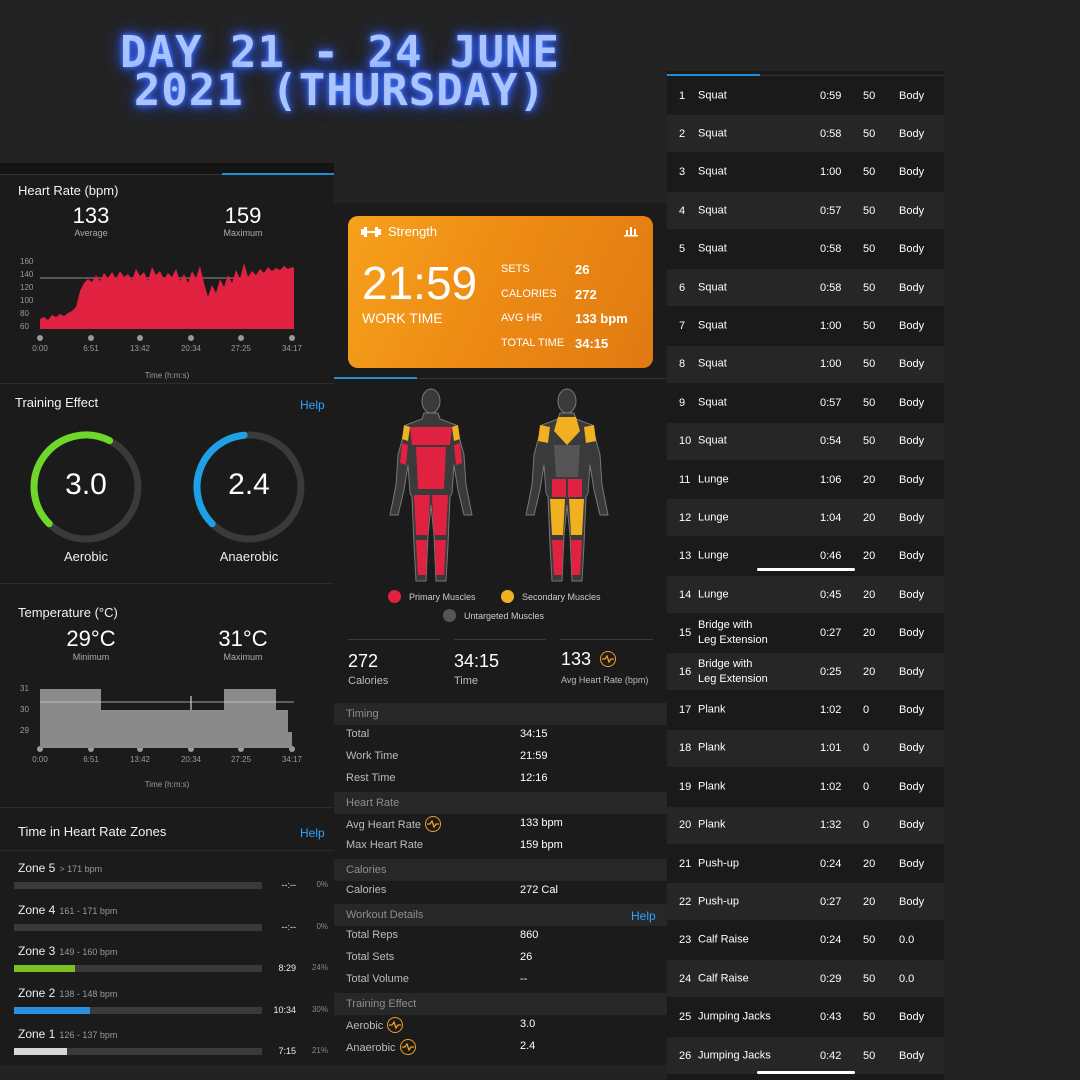 This screenshot has width=1080, height=1080. What do you see at coordinates (524, 979) in the screenshot?
I see `total-volume-value: --` at bounding box center [524, 979].